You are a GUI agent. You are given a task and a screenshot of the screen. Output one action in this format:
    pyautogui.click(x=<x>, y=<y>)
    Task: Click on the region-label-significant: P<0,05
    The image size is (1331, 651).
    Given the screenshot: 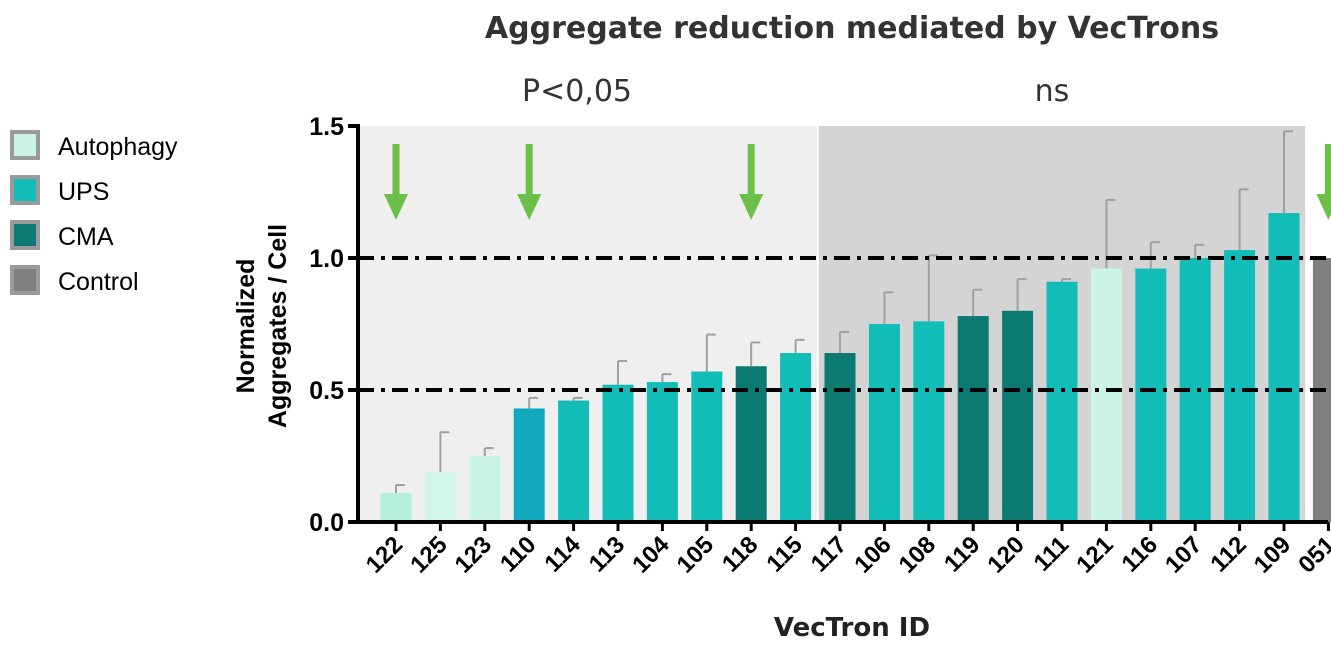 What is the action you would take?
    pyautogui.click(x=577, y=91)
    